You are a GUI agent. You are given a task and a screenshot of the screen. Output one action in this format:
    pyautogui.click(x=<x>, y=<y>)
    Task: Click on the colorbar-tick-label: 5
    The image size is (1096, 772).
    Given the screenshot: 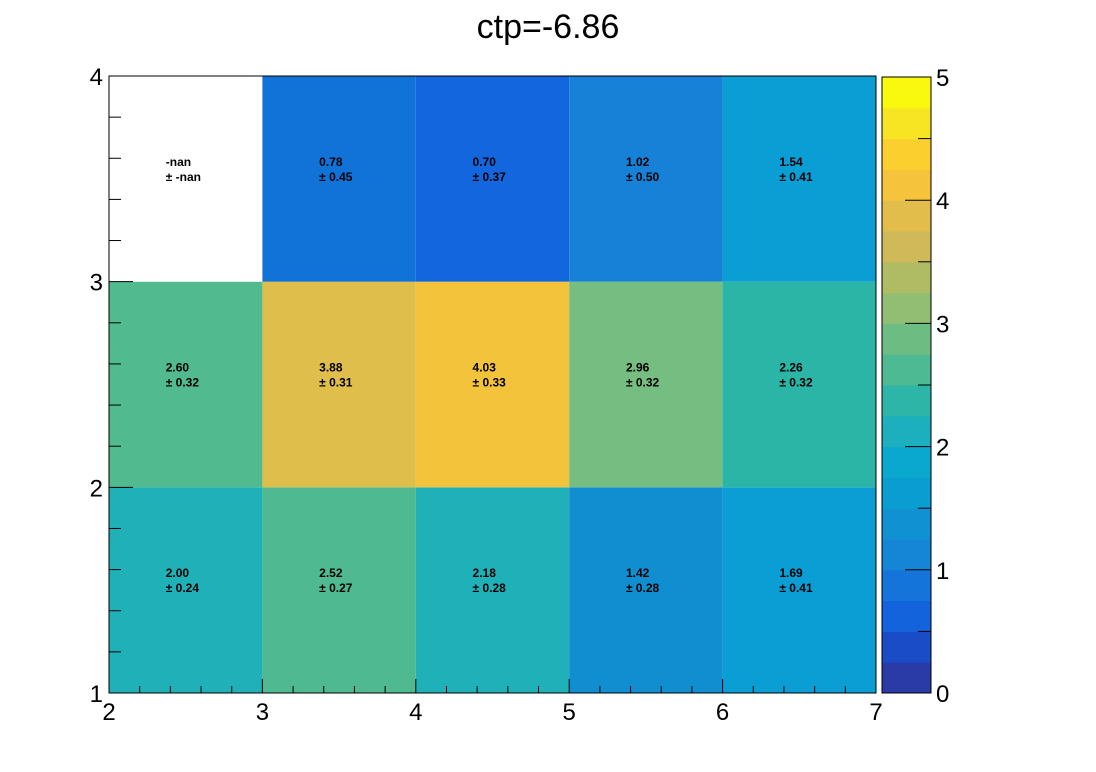 What is the action you would take?
    pyautogui.click(x=942, y=78)
    